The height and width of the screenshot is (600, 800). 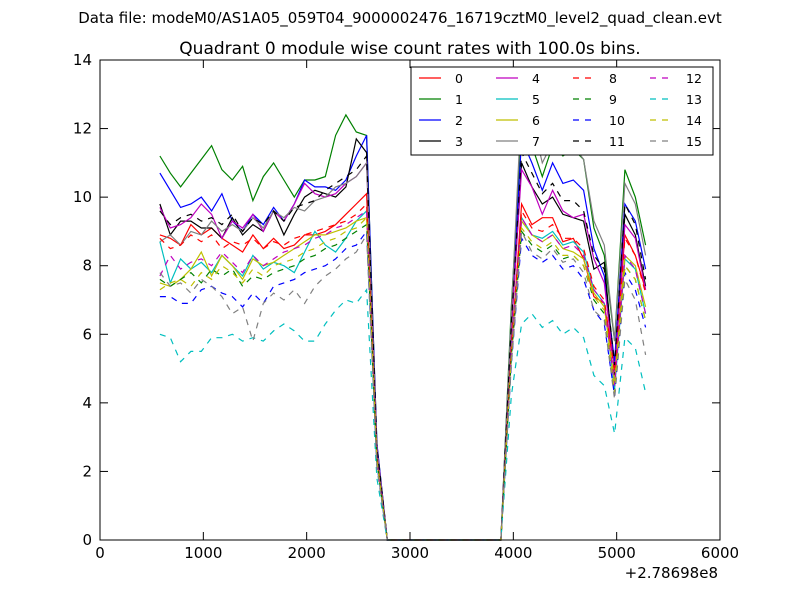 What do you see at coordinates (87, 540) in the screenshot?
I see `y-tick-label: 0` at bounding box center [87, 540].